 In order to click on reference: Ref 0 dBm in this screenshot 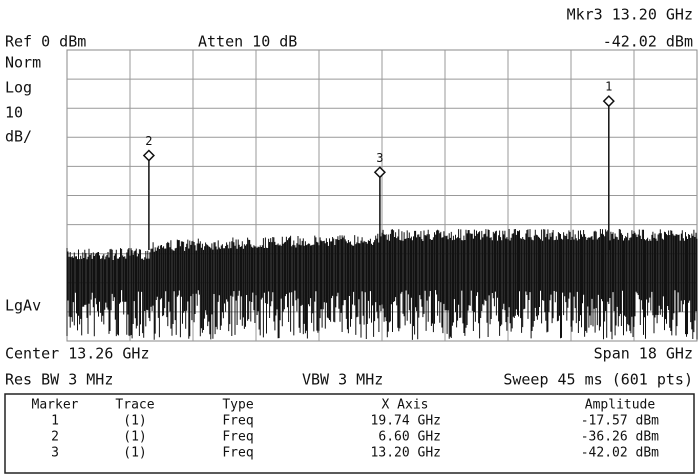, I will do `click(45, 42)`.